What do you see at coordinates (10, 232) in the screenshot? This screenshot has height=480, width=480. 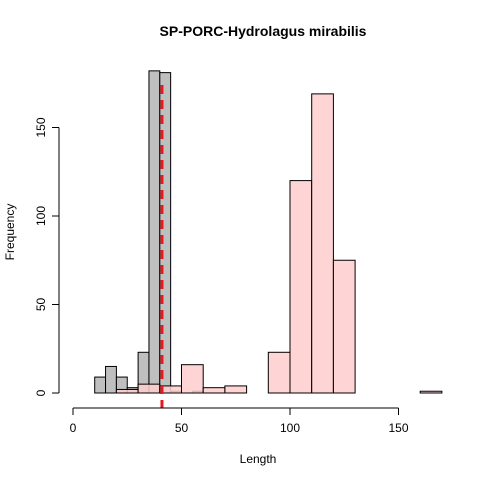 I see `y-axis-label: Frequency` at bounding box center [10, 232].